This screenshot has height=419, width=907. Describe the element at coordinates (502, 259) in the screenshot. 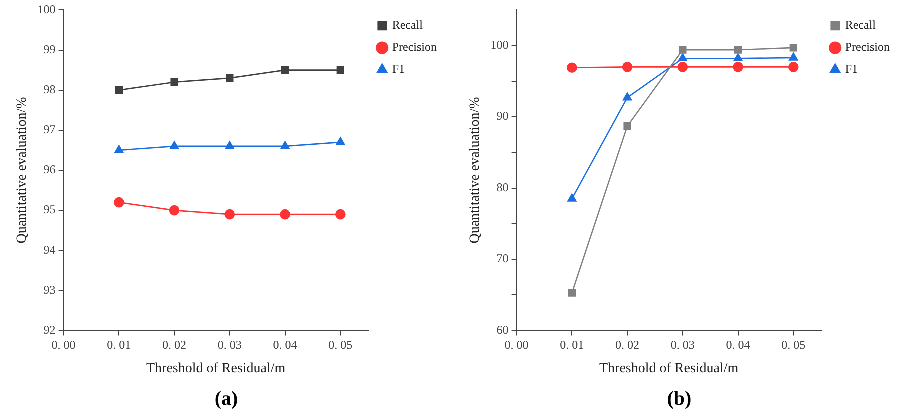

I see `y-tick-label: 70` at that location.